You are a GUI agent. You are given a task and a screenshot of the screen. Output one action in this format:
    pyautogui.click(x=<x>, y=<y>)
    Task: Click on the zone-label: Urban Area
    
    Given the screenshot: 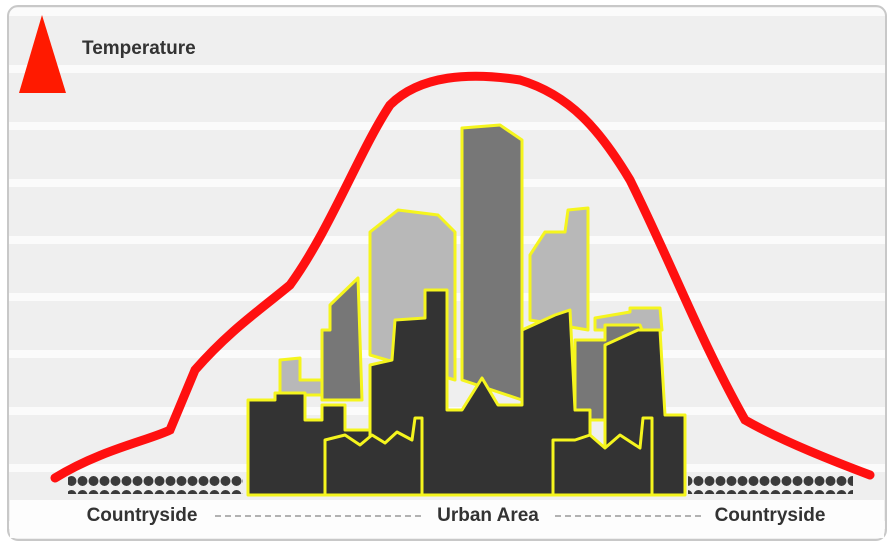 What is the action you would take?
    pyautogui.click(x=488, y=515)
    